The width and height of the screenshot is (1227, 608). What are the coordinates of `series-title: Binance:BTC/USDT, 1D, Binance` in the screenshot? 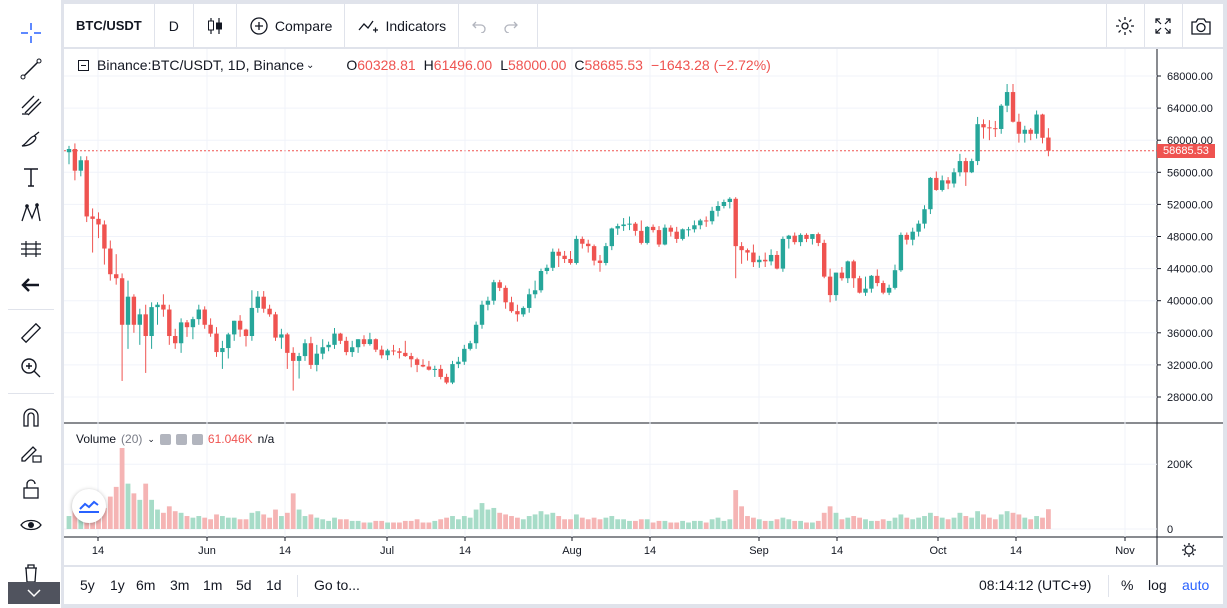 It's located at (200, 65).